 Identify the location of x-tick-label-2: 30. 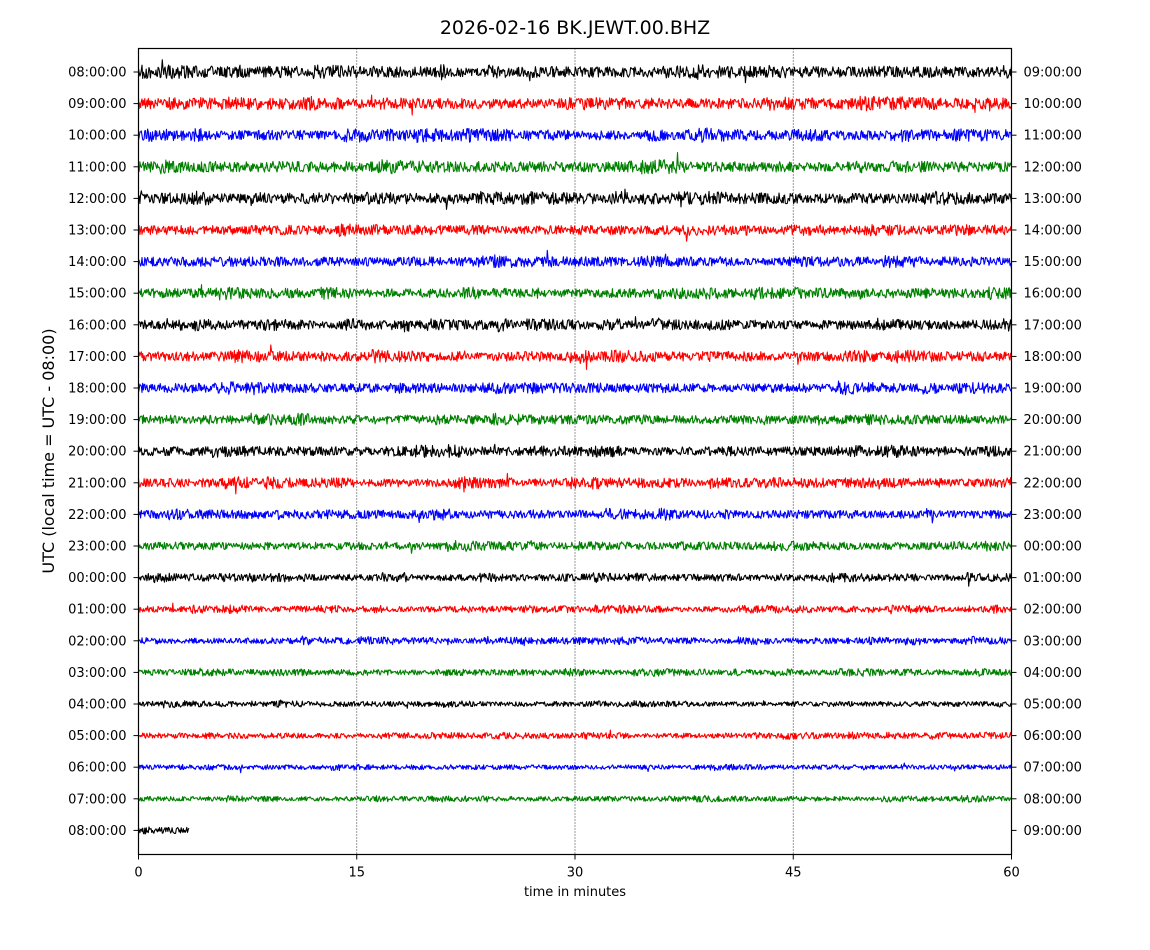
(575, 873).